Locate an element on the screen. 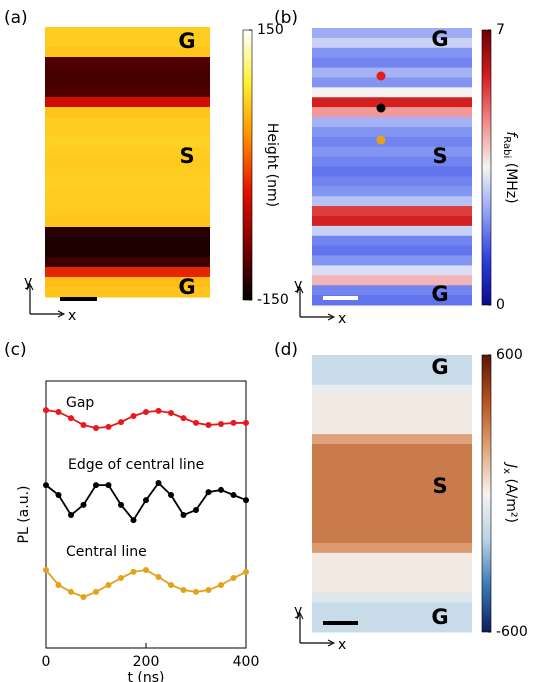 This screenshot has height=682, width=540. colorbar-label: fRabi (MHz) is located at coordinates (510, 167).